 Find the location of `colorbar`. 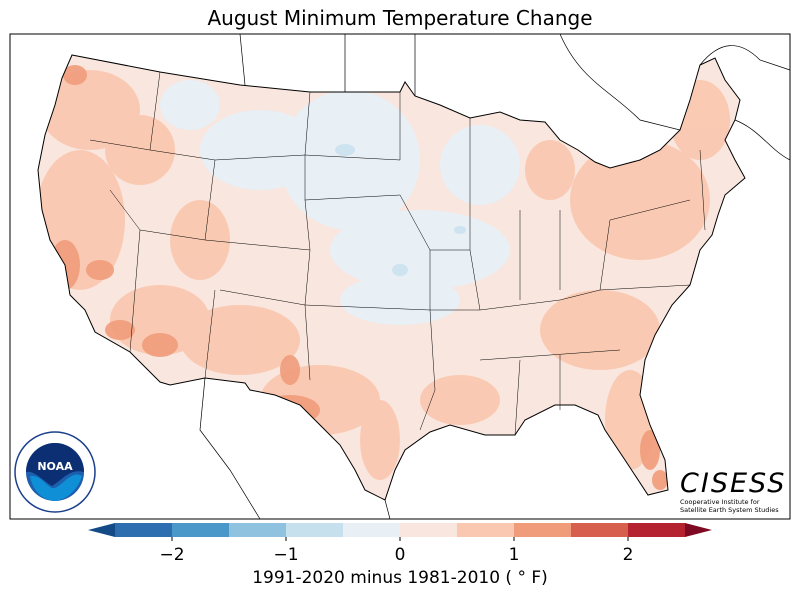

colorbar is located at coordinates (400, 532).